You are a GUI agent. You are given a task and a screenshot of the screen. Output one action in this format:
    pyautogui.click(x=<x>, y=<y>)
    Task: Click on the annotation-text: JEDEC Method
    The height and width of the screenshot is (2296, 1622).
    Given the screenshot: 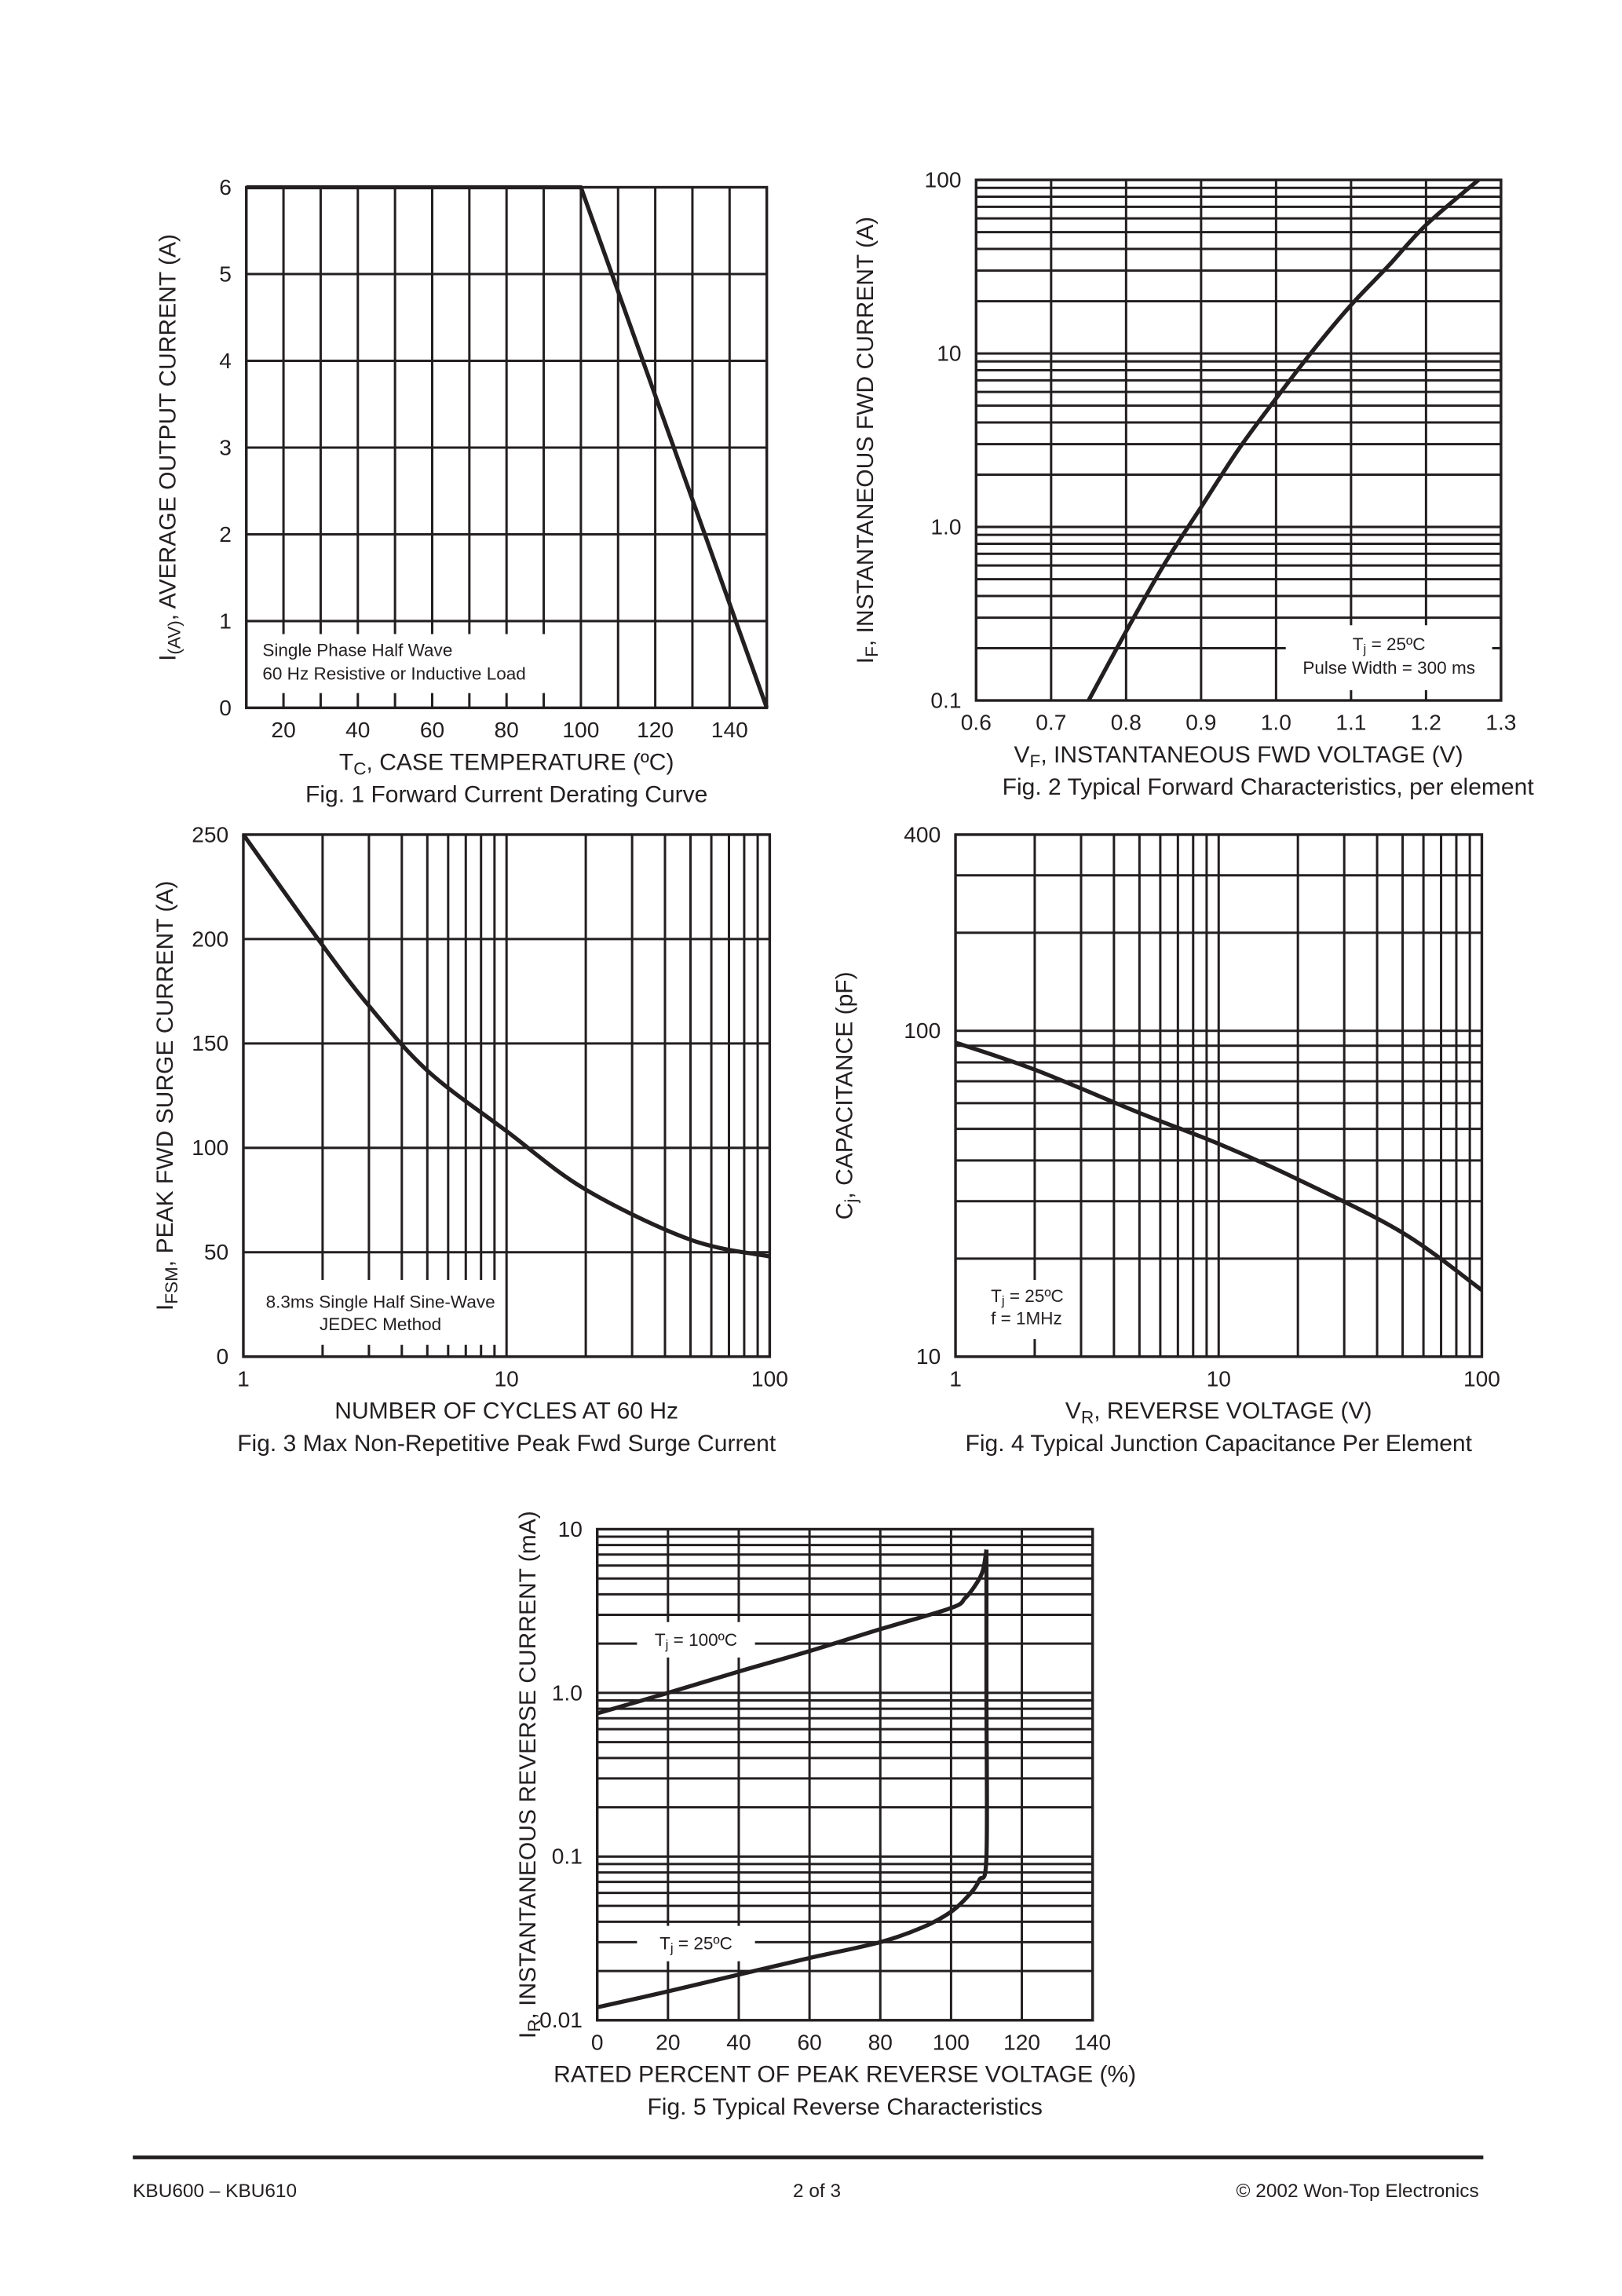 What is the action you would take?
    pyautogui.click(x=380, y=1324)
    